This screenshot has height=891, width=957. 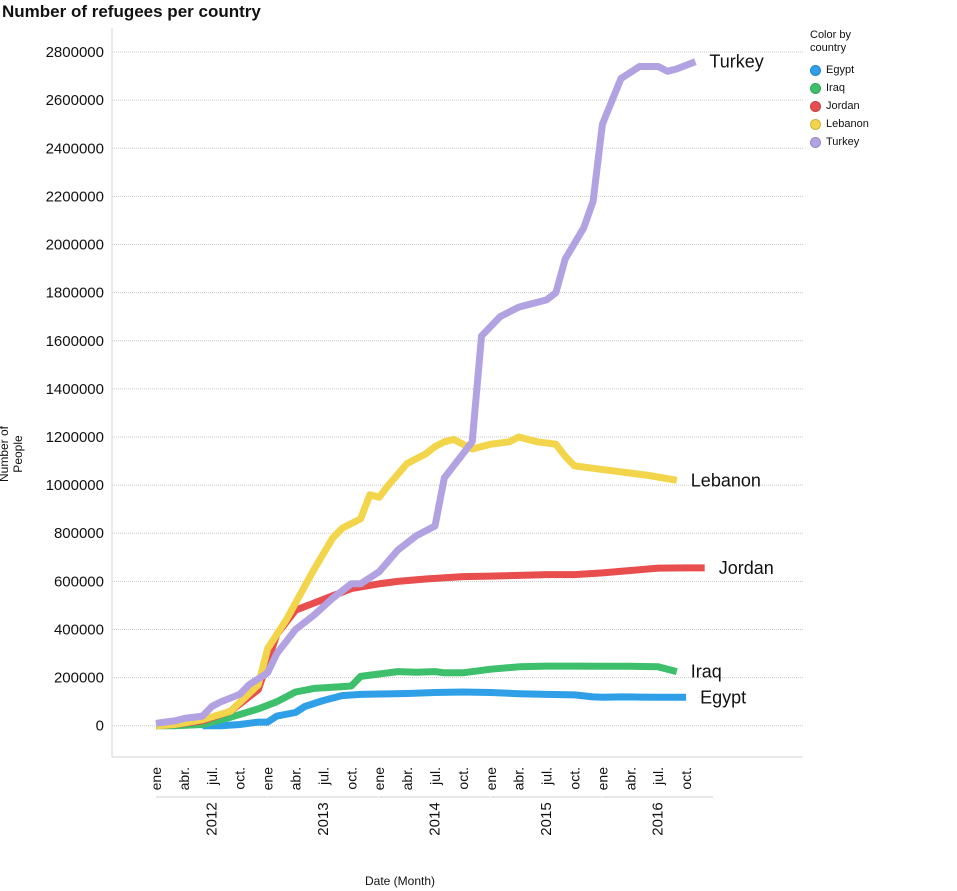 I want to click on legend-item-iraq: Iraq, so click(x=845, y=88).